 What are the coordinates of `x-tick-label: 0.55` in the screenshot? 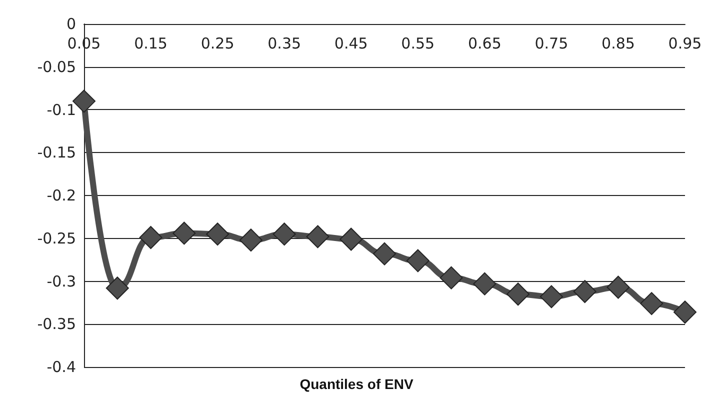 It's located at (418, 43).